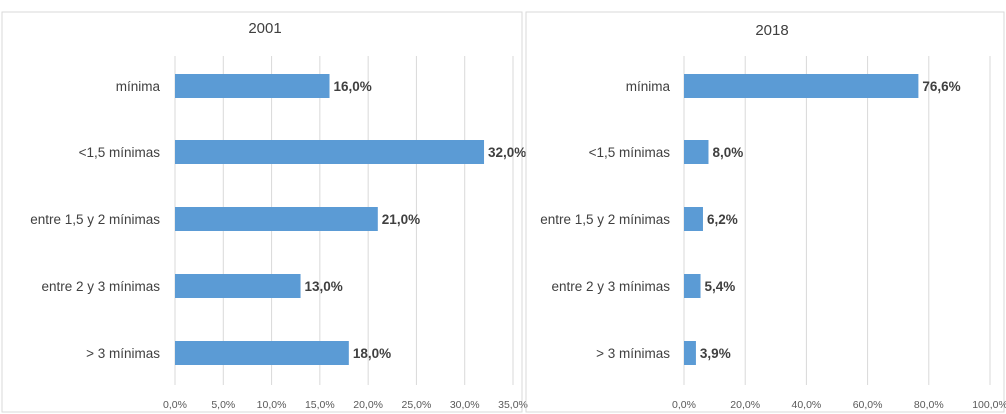 The width and height of the screenshot is (1006, 414). I want to click on x-tick-label: 30,0%, so click(465, 405).